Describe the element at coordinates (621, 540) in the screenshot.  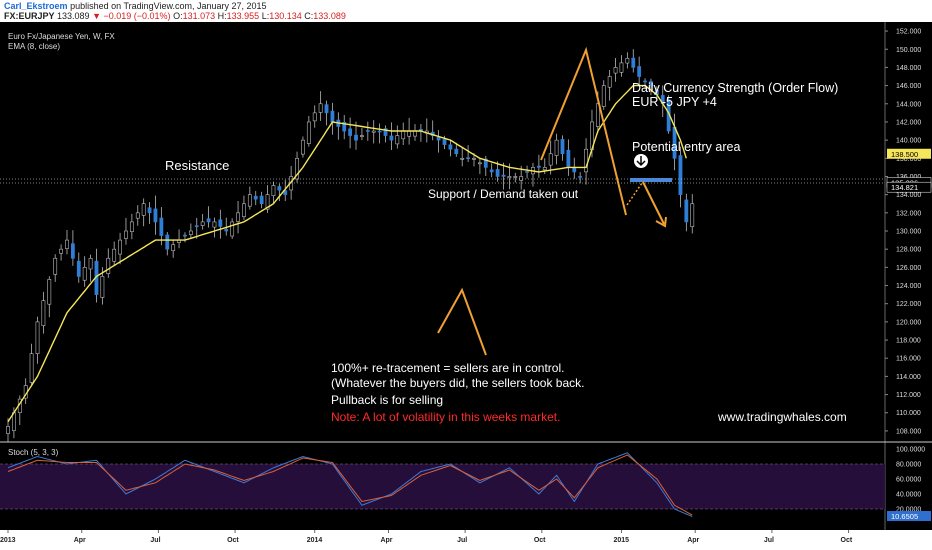
I see `time-tick-label: 2015` at that location.